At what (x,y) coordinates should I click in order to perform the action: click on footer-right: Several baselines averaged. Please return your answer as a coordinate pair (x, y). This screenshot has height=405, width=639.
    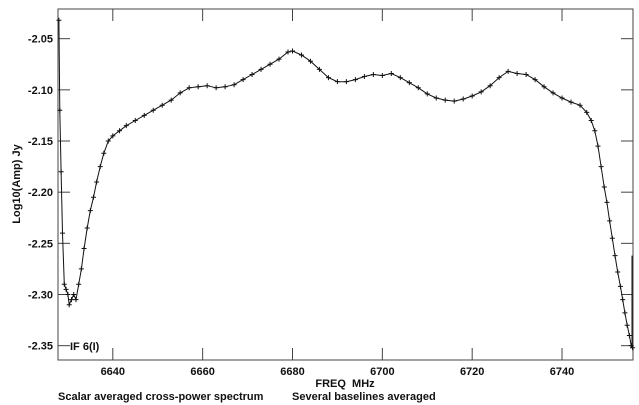
    Looking at the image, I should click on (364, 397).